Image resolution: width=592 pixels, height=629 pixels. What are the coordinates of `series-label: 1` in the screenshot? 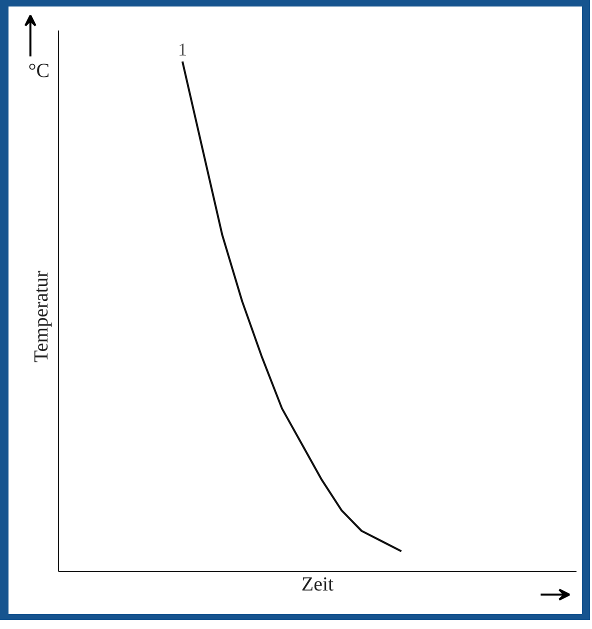 It's located at (182, 50).